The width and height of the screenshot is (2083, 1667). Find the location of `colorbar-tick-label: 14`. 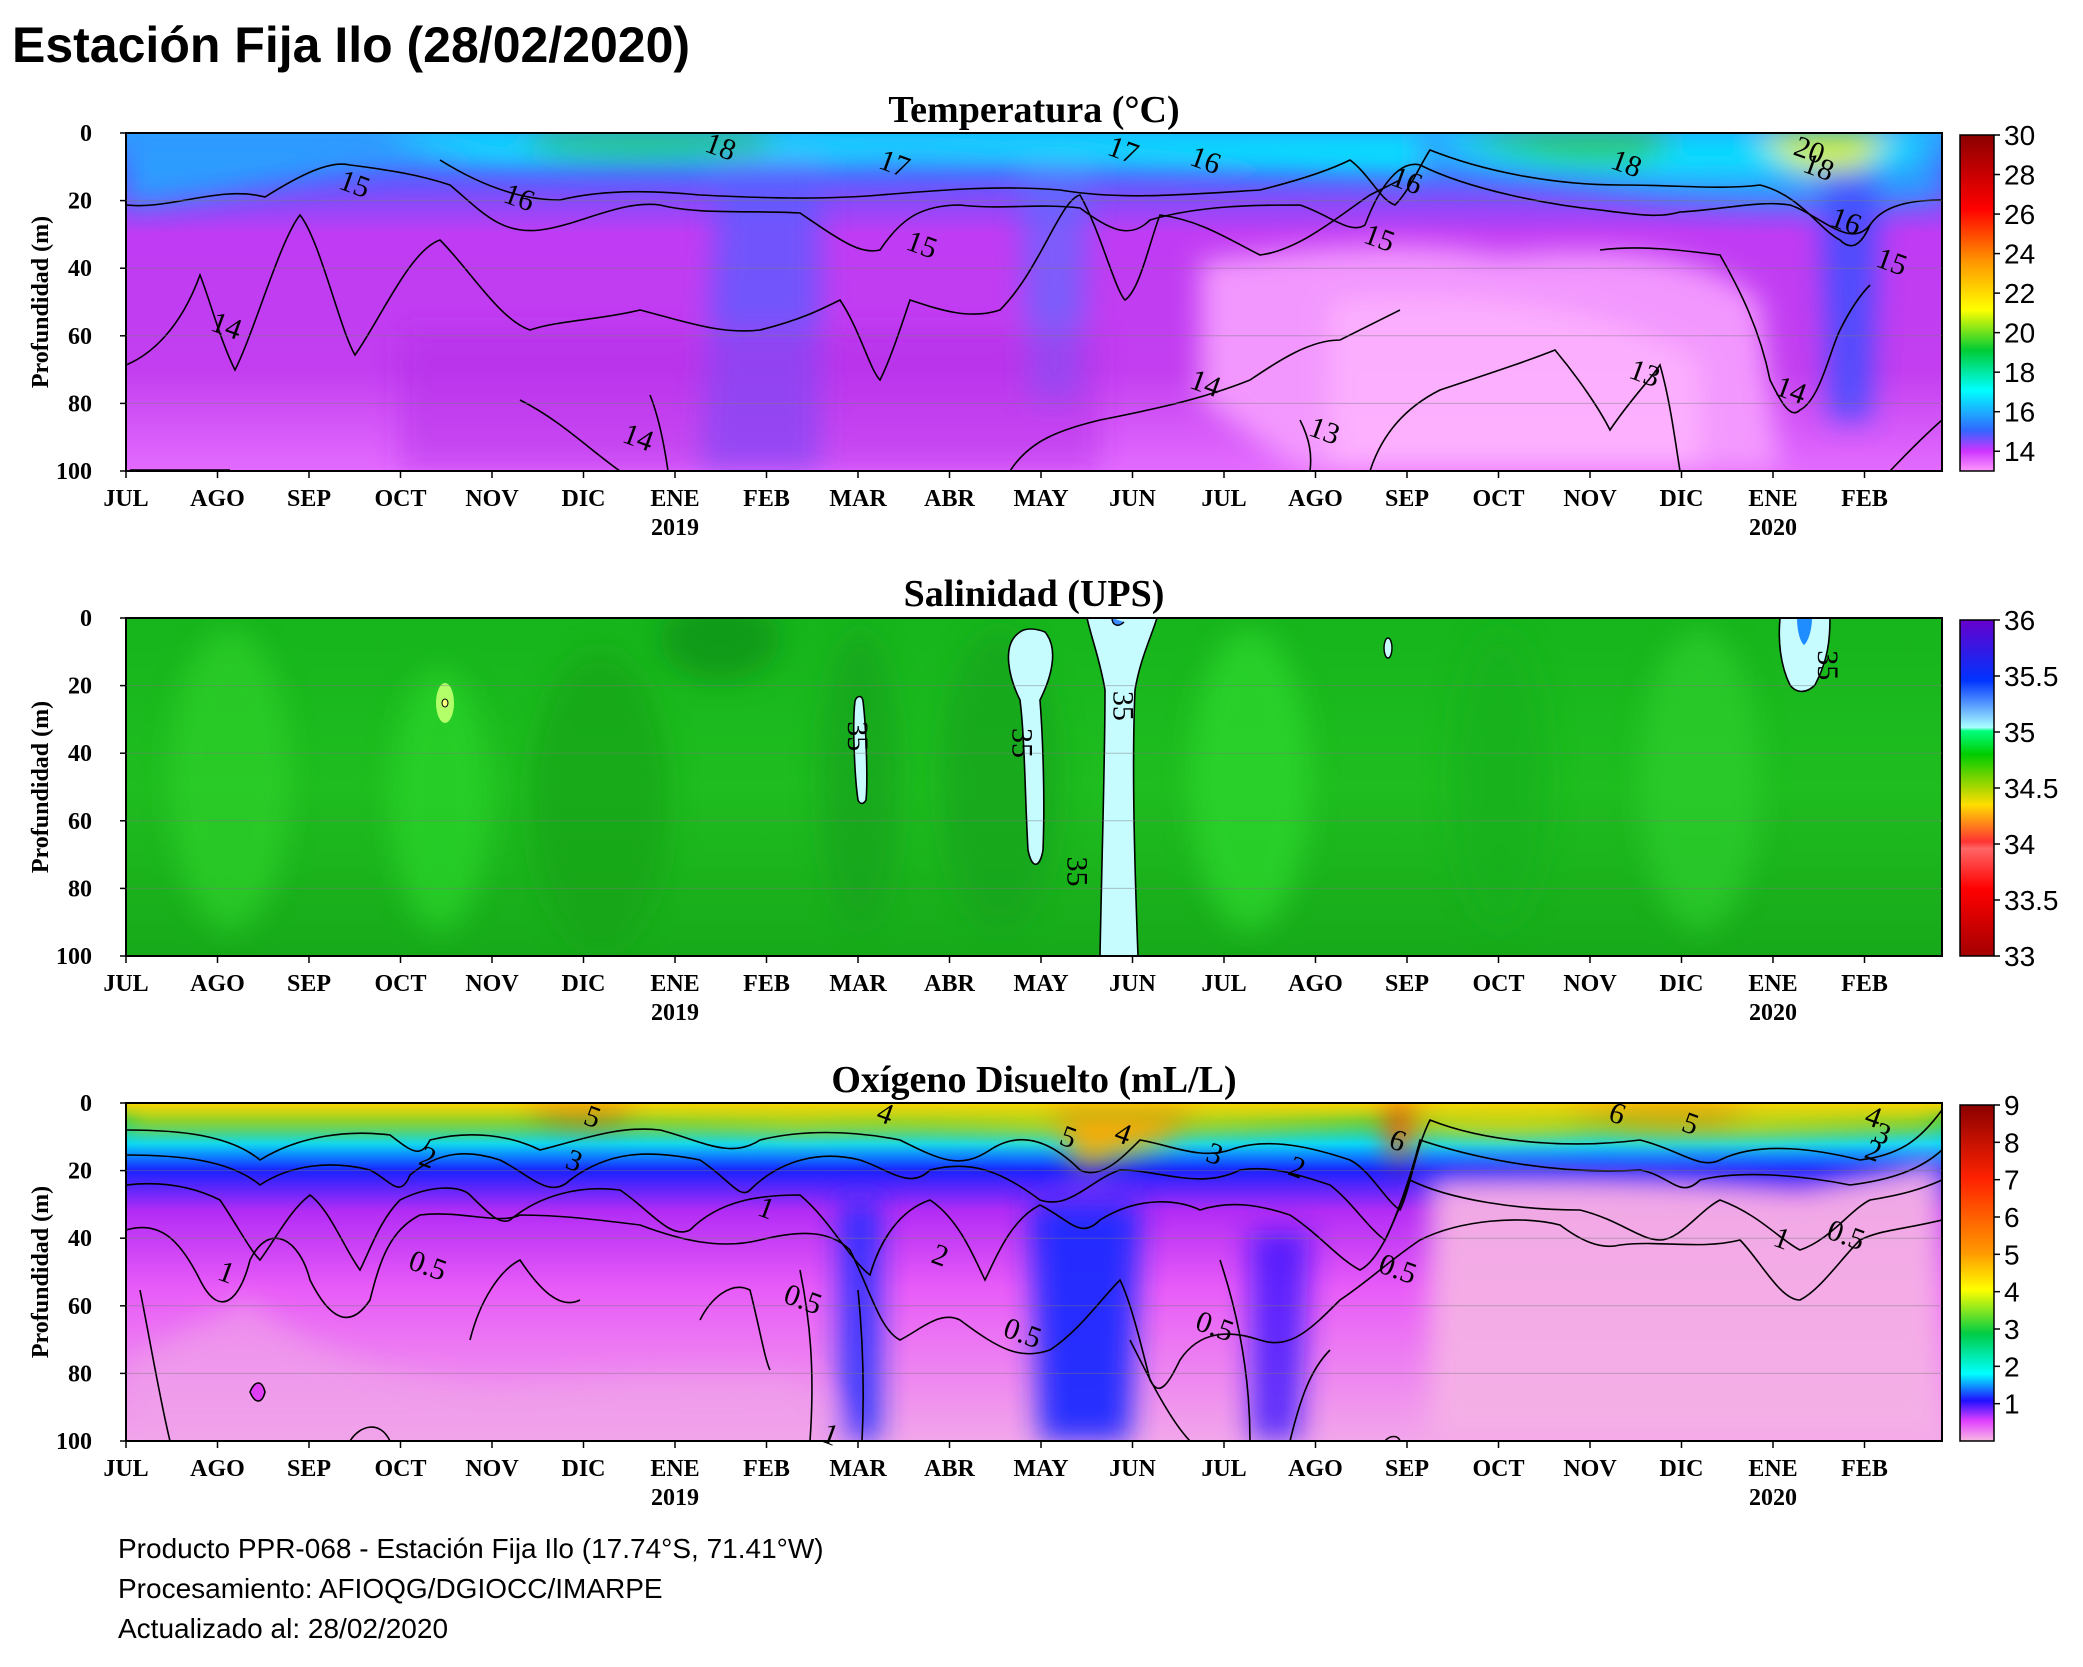

colorbar-tick-label: 14 is located at coordinates (2019, 451).